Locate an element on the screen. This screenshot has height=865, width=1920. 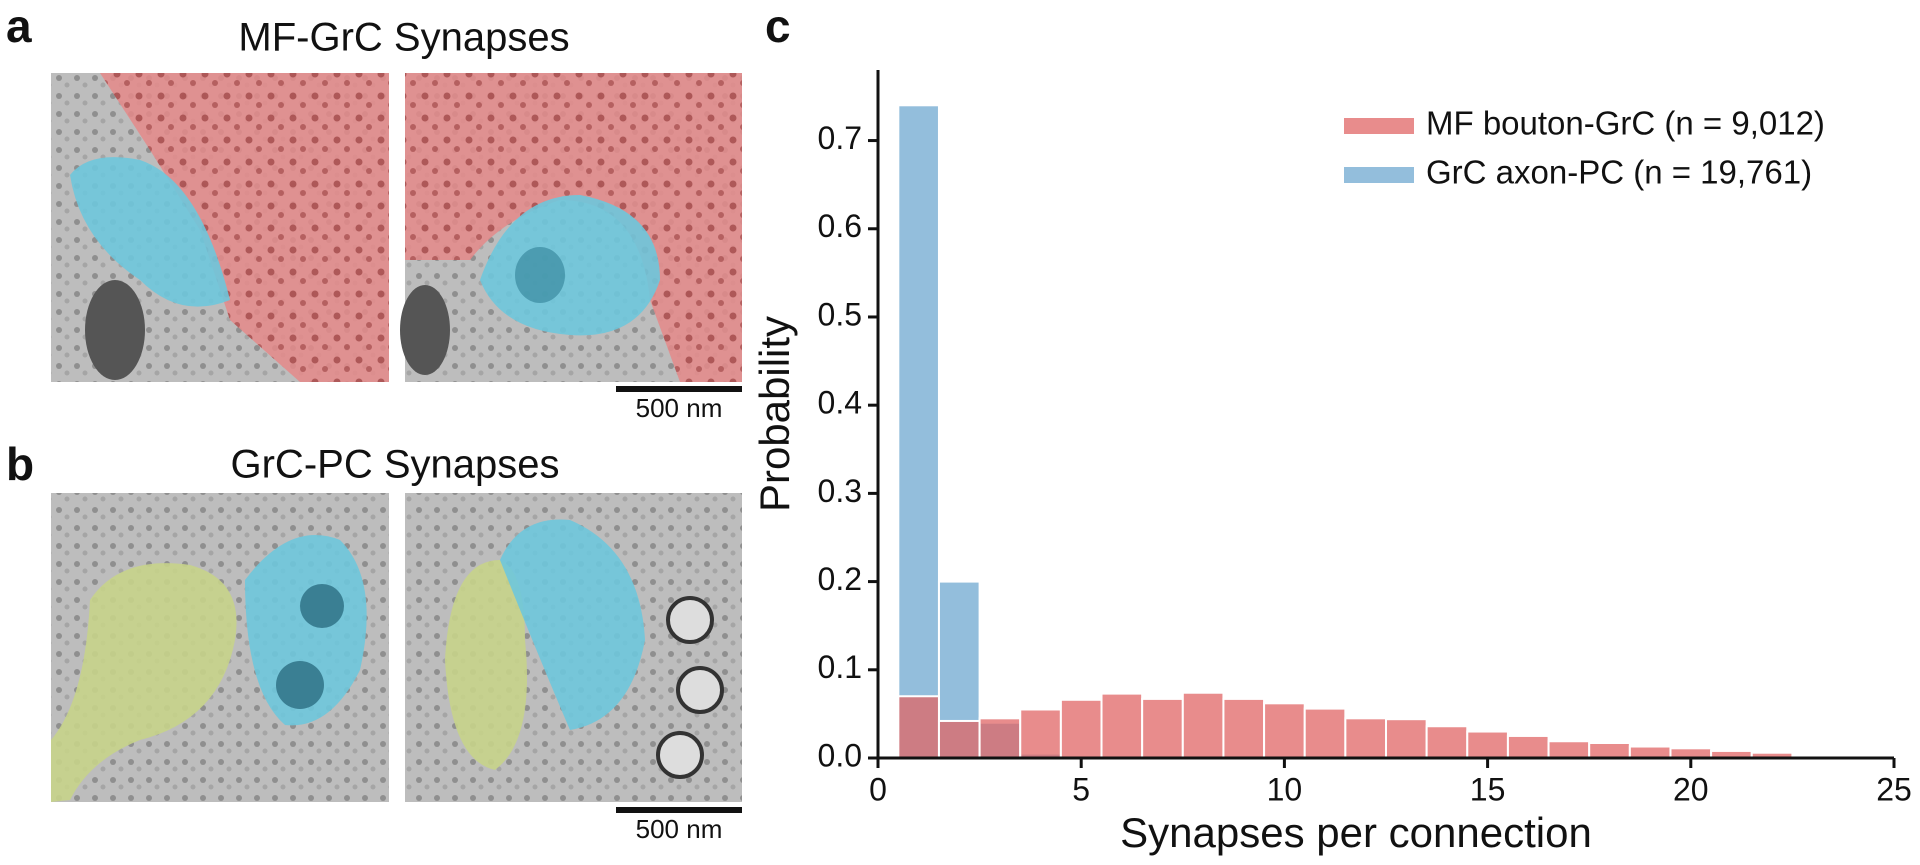
panel-title: MF-GrC Synapses is located at coordinates (403, 38).